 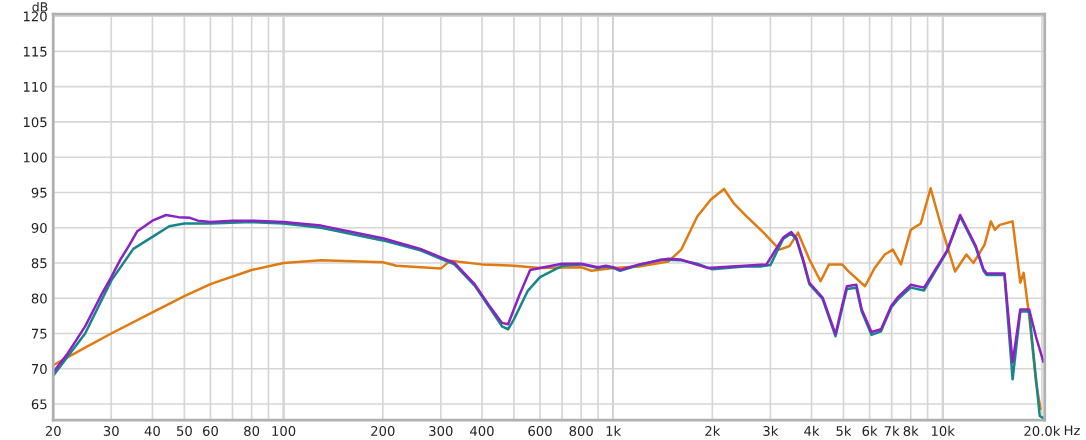 I want to click on x-tick-label: 100, so click(x=284, y=430).